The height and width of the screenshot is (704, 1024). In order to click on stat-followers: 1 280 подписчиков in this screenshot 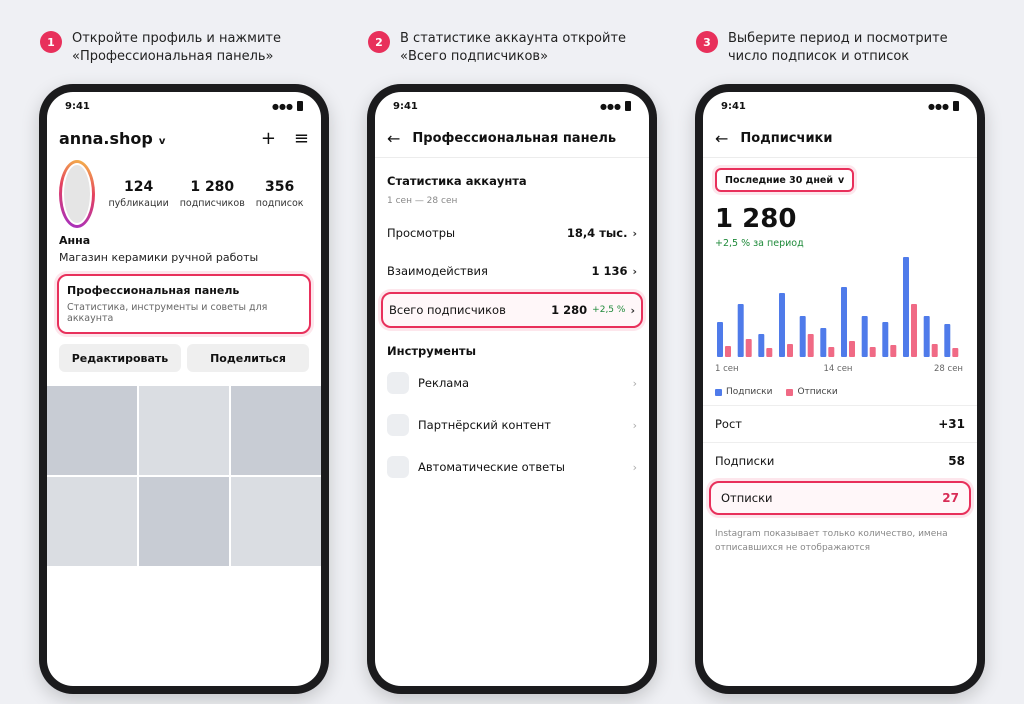, I will do `click(212, 194)`.